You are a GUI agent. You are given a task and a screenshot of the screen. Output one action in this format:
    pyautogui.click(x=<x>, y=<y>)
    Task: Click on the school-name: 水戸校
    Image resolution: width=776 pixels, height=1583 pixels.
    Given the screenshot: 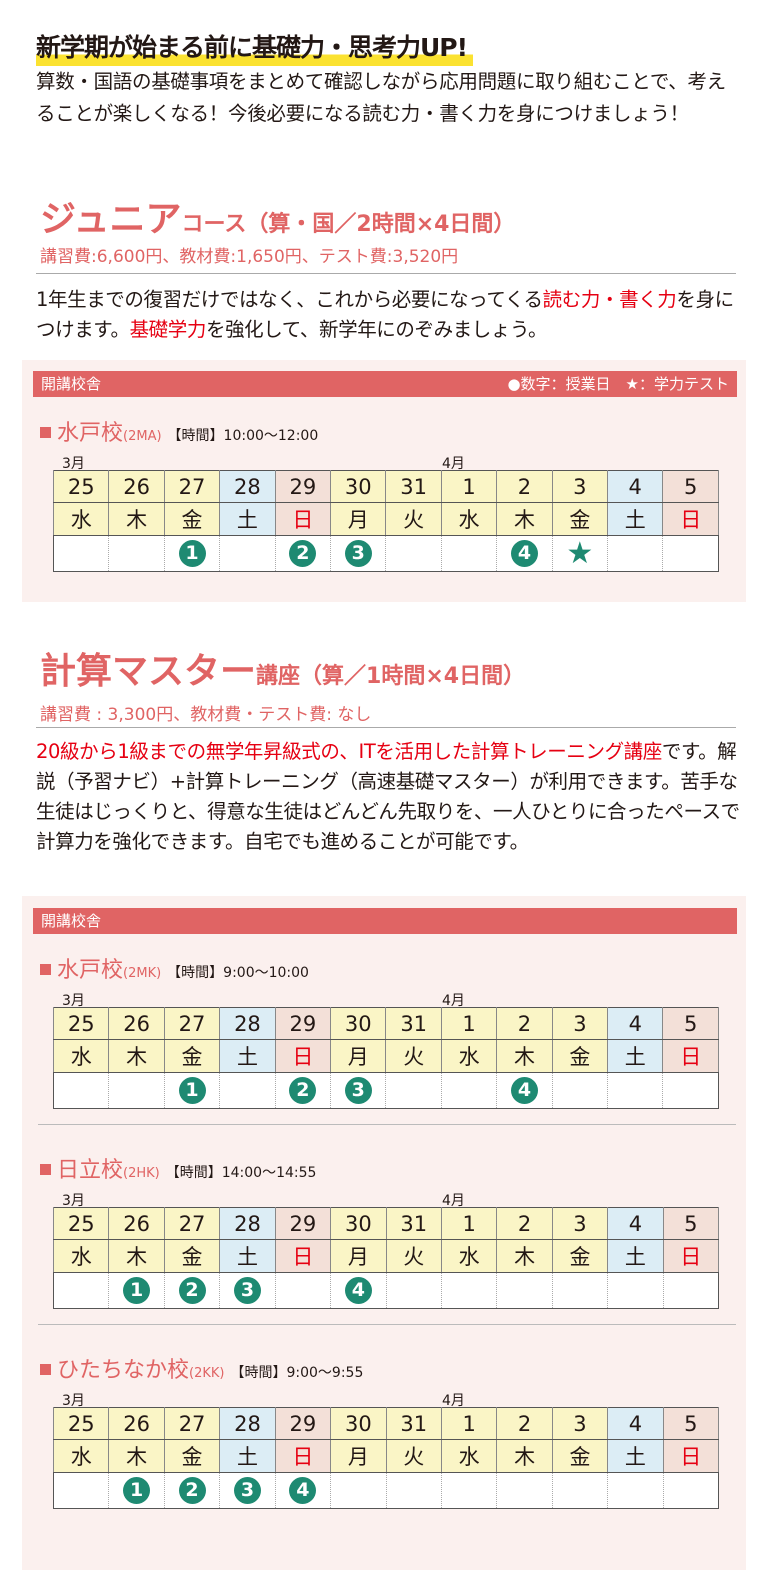 What is the action you would take?
    pyautogui.click(x=90, y=970)
    